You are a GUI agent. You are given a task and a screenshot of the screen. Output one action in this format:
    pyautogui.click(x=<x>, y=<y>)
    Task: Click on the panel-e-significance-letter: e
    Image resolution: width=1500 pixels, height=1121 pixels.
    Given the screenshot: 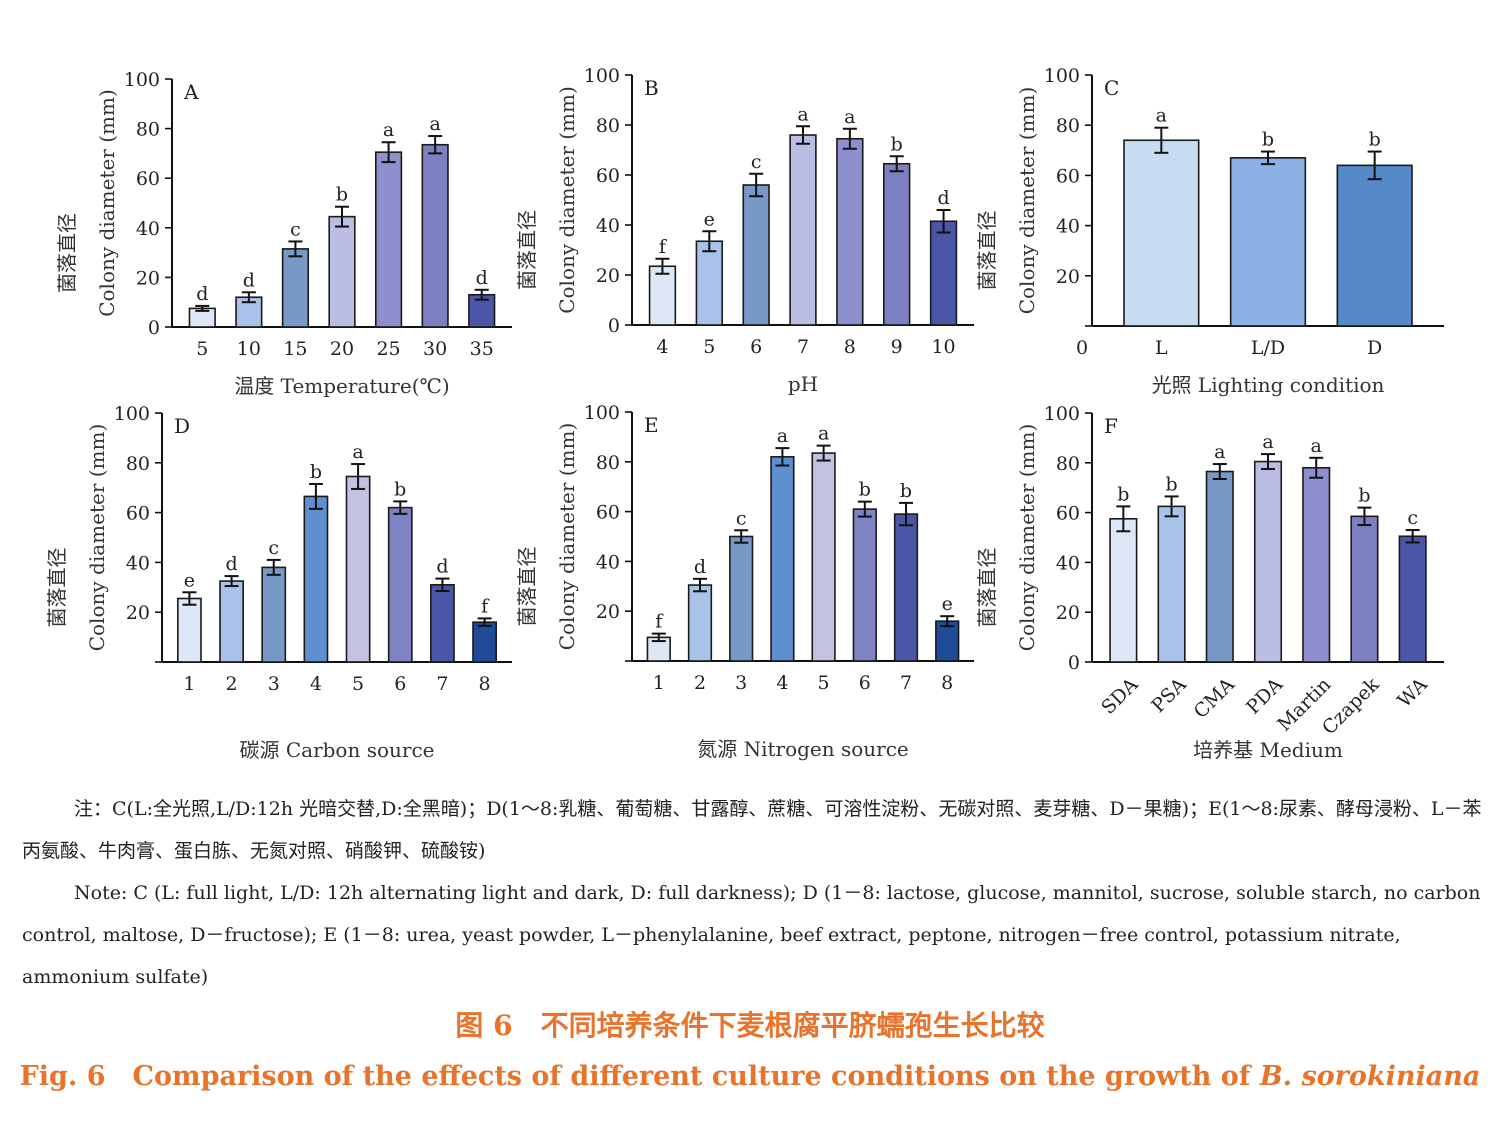 What is the action you would take?
    pyautogui.click(x=947, y=604)
    